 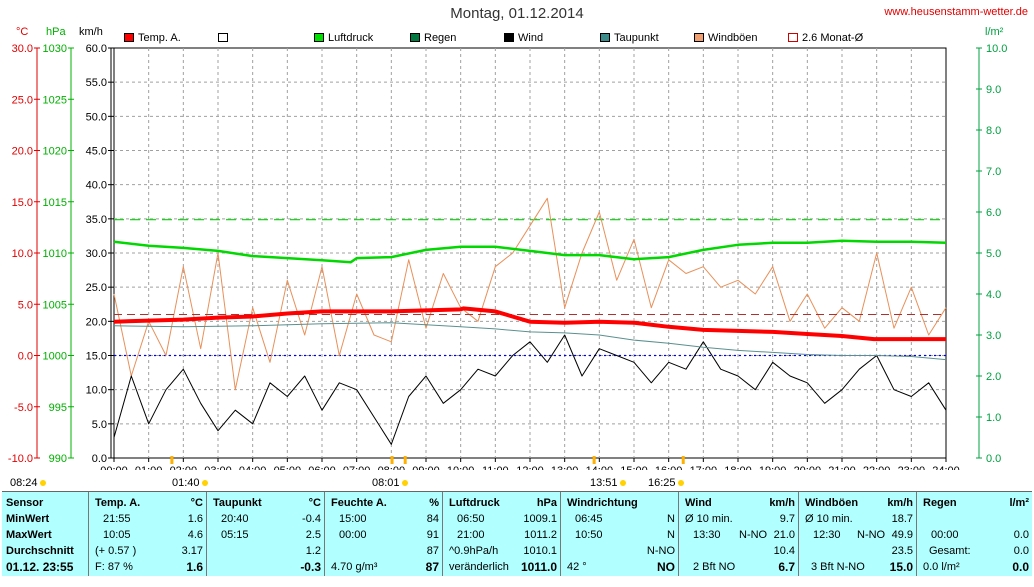 What do you see at coordinates (912, 467) in the screenshot?
I see `x-tick-label: 23:00` at bounding box center [912, 467].